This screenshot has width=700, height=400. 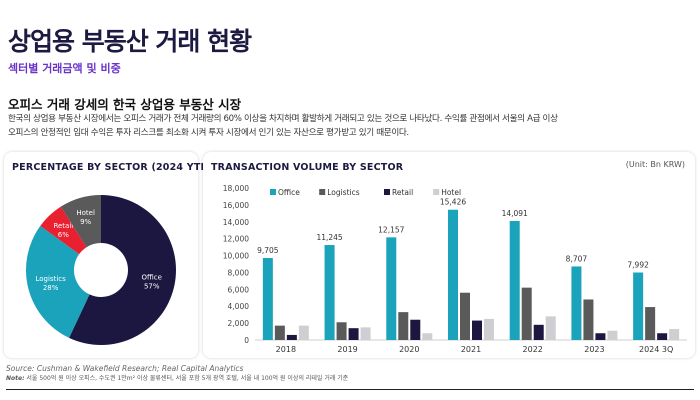 What do you see at coordinates (365, 333) in the screenshot?
I see `bar-hotel-2019` at bounding box center [365, 333].